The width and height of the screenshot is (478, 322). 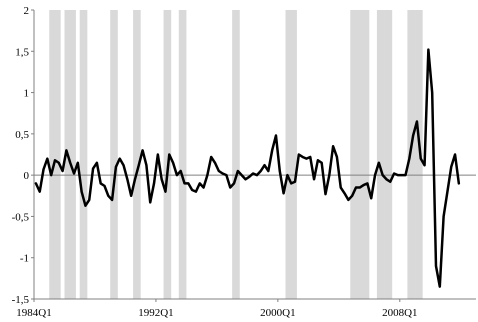 I want to click on y-tick-label: 2, so click(x=27, y=11).